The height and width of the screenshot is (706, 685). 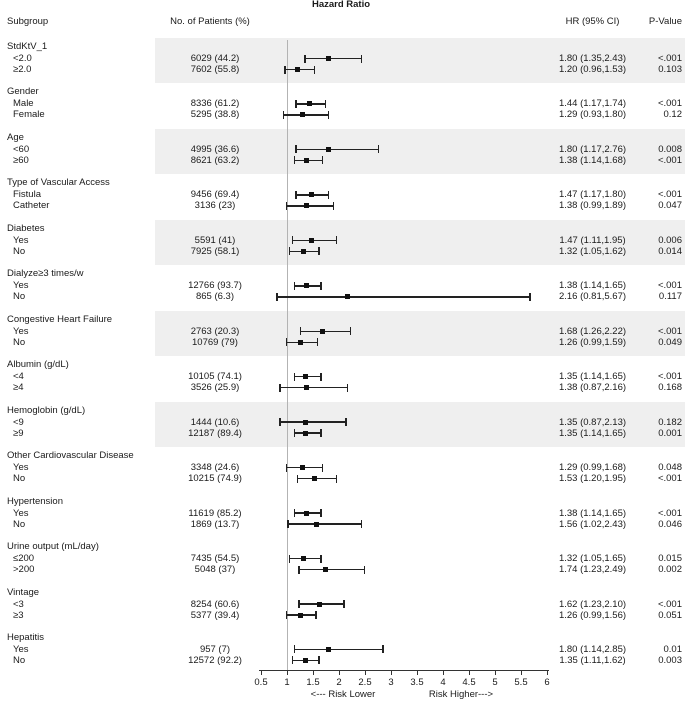 I want to click on row-hr: 1.62 (1.23,2.10), so click(x=592, y=604).